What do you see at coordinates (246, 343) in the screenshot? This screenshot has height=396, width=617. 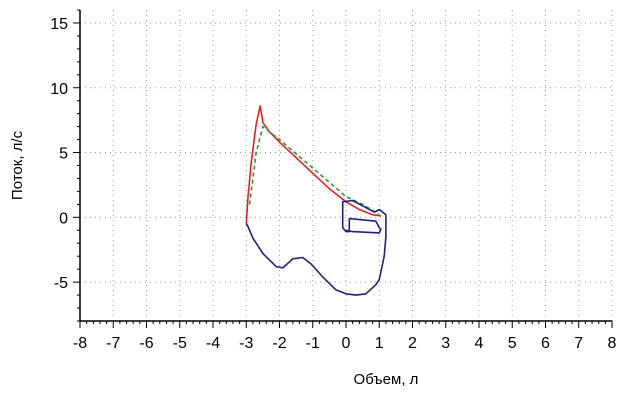 I see `x-tick-label: -3` at bounding box center [246, 343].